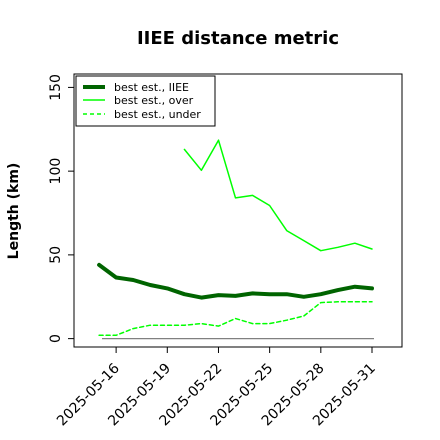 The height and width of the screenshot is (440, 440). Describe the element at coordinates (235, 281) in the screenshot. I see `series-iiee` at that location.